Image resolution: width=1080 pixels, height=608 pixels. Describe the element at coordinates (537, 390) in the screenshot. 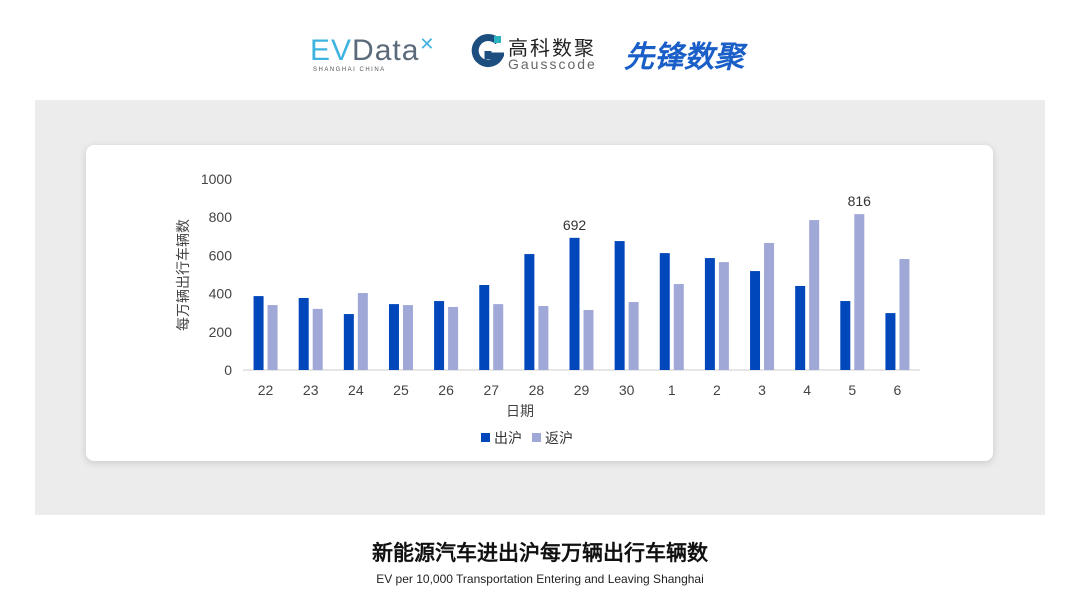

I see `x-tick-label: 28` at that location.